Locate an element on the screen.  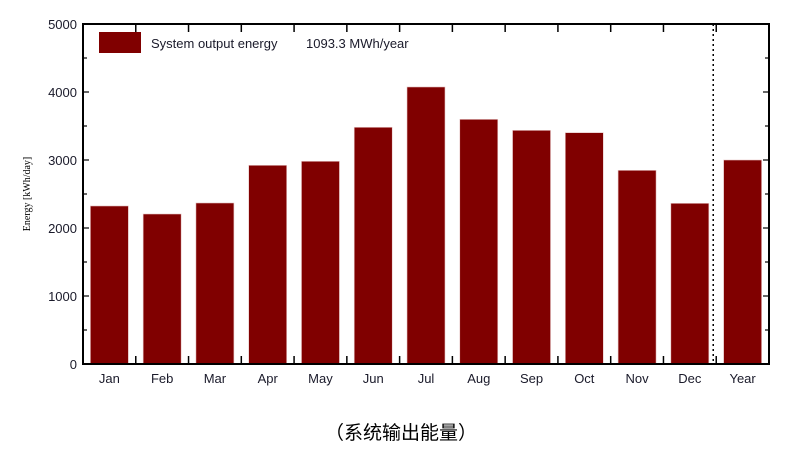
y-tick-label: 4000 is located at coordinates (62, 92).